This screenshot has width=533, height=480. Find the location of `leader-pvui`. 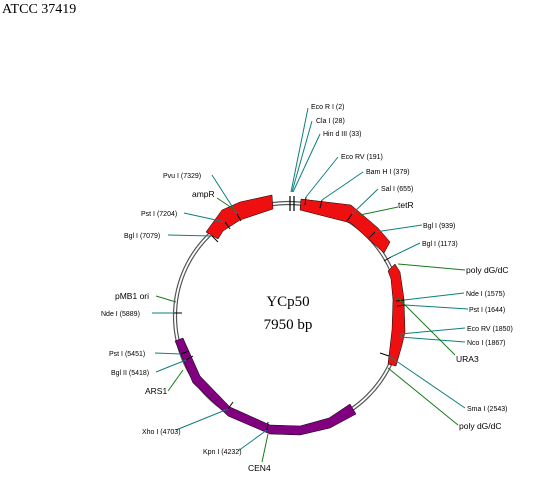

leader-pvui is located at coordinates (224, 194).